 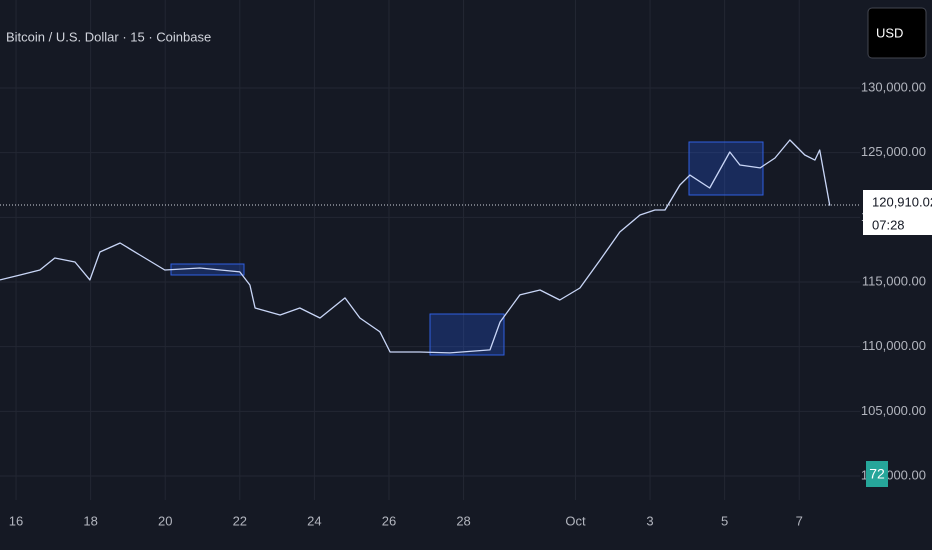 What do you see at coordinates (799, 520) in the screenshot?
I see `x-tick-label: 7` at bounding box center [799, 520].